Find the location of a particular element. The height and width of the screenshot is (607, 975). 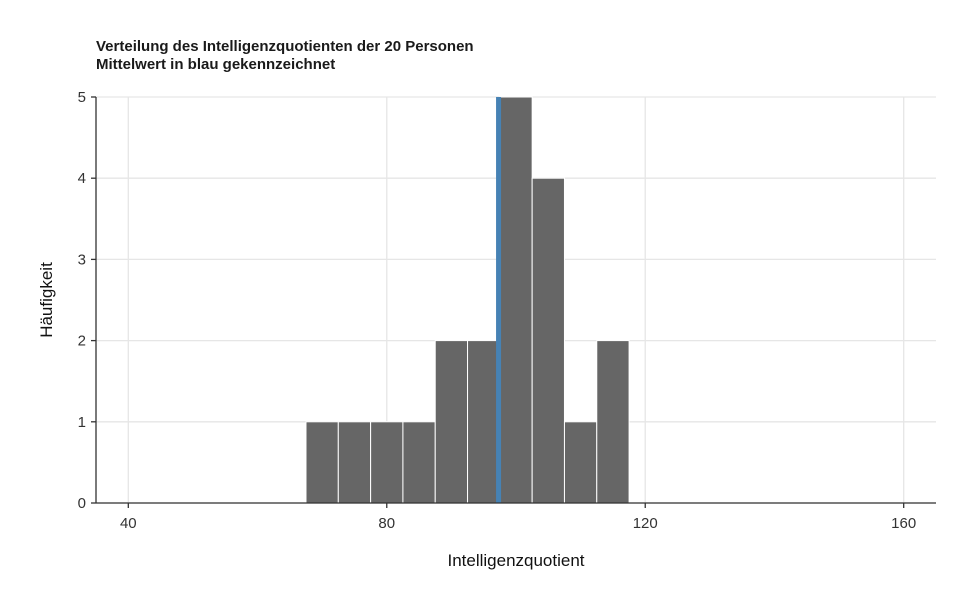

y-tick-label-3: 3 is located at coordinates (82, 259).